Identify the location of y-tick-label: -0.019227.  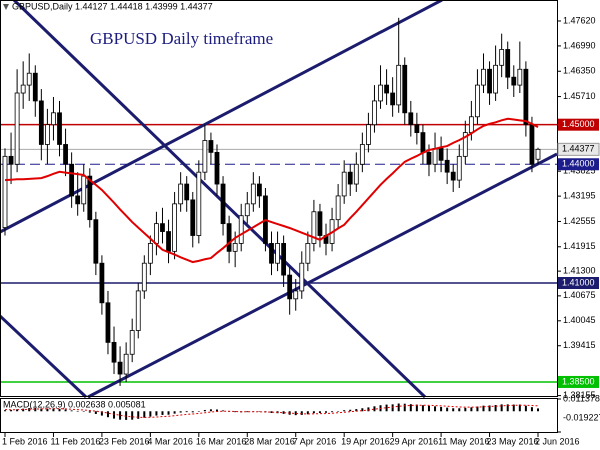
(581, 417).